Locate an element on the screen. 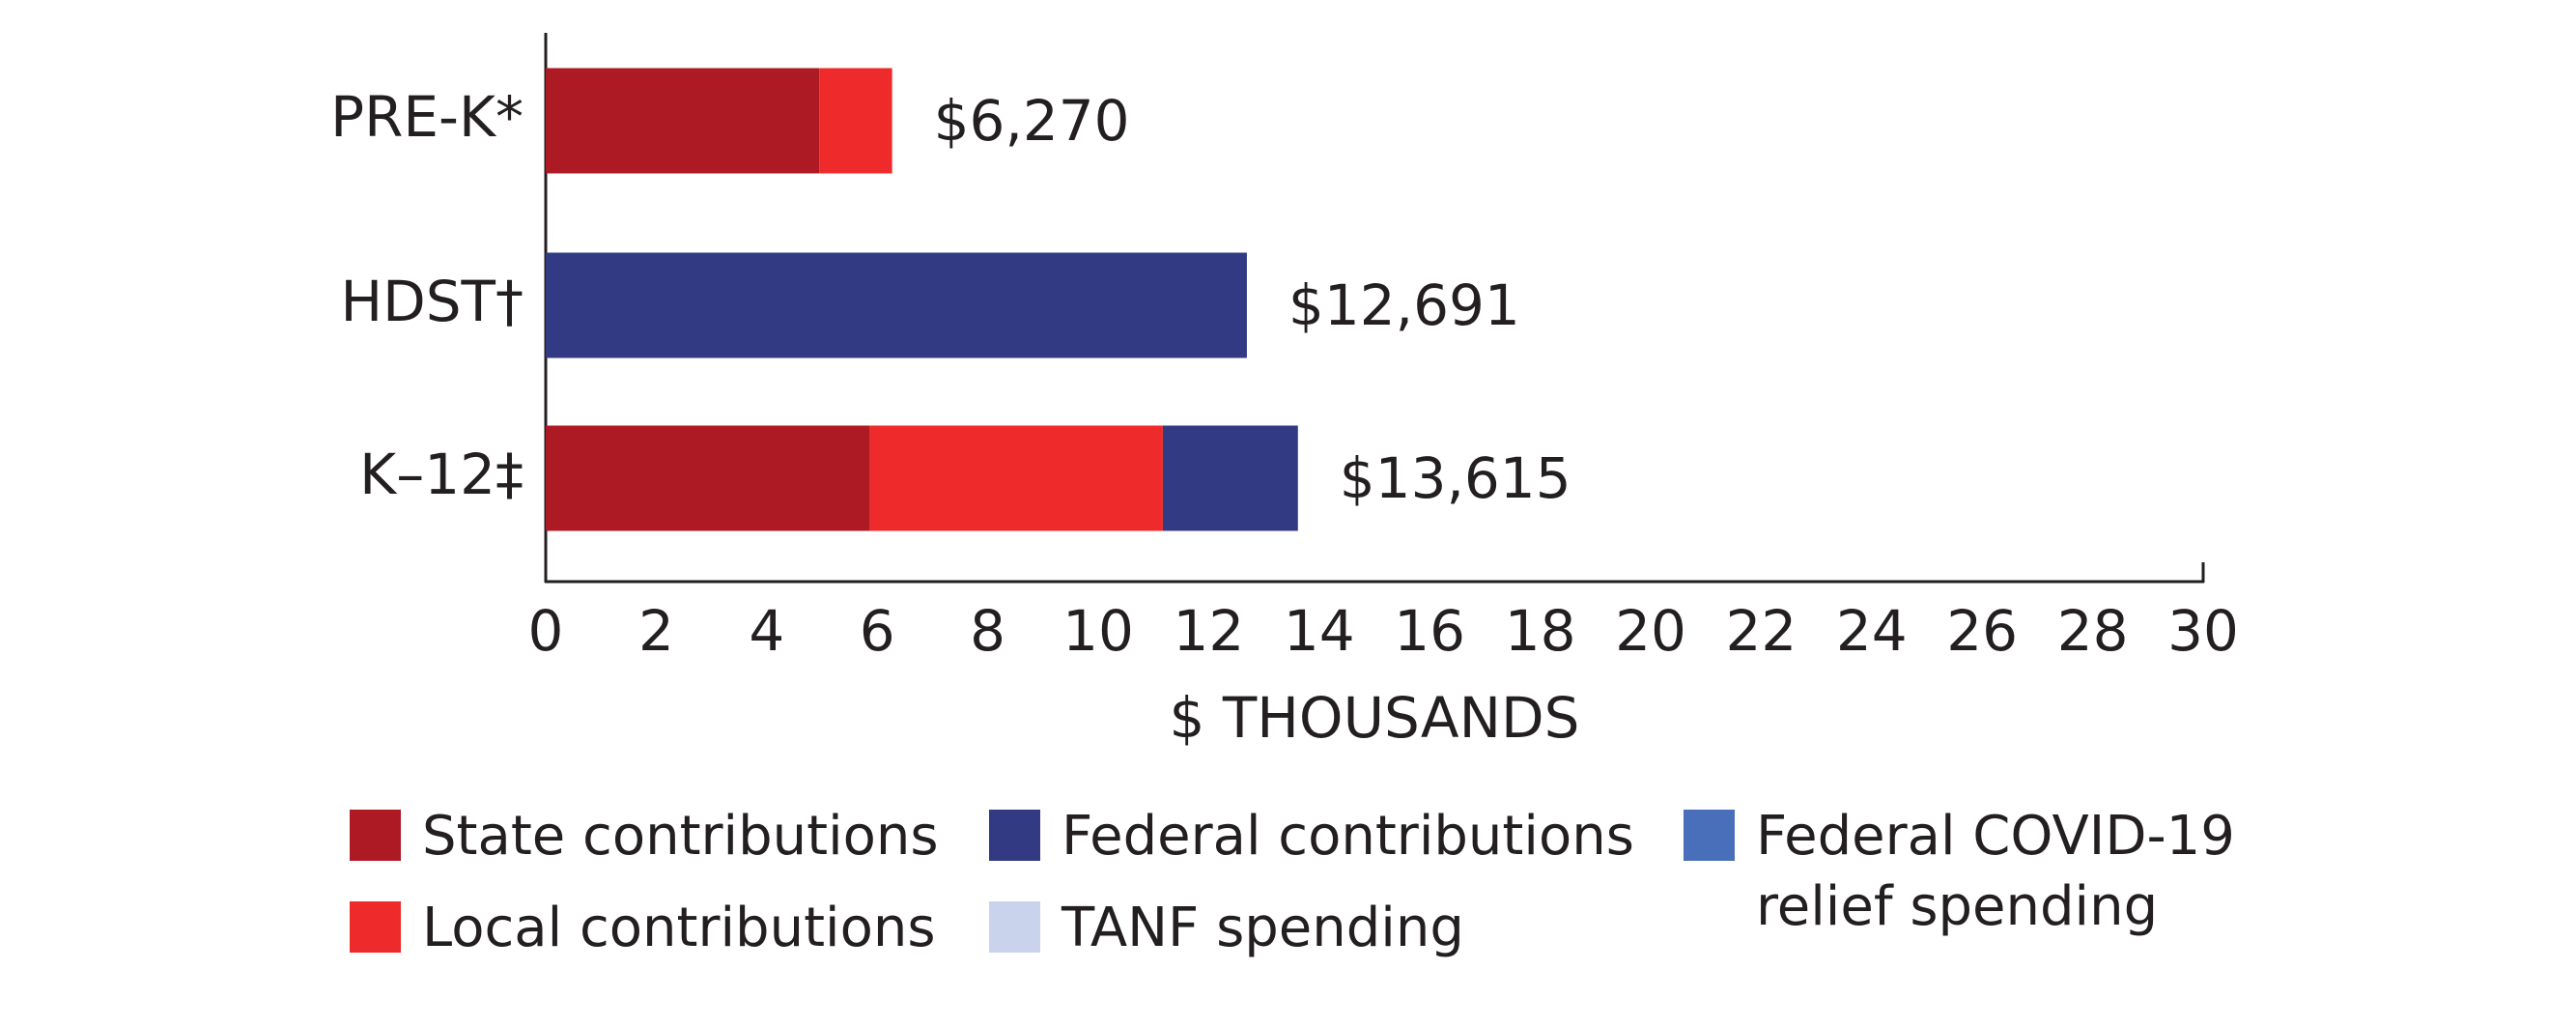 This screenshot has width=2576, height=1027. x-tick-label: 16 is located at coordinates (1429, 631).